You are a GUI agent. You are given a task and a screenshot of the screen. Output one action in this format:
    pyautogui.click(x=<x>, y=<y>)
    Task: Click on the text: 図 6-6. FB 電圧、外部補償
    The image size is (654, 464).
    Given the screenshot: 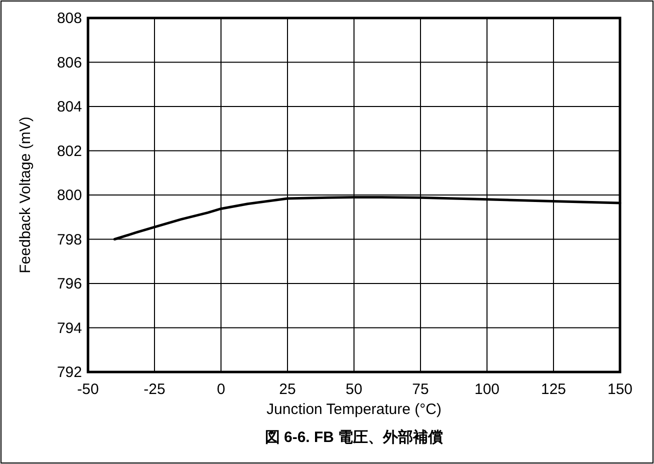 What is the action you would take?
    pyautogui.click(x=354, y=437)
    